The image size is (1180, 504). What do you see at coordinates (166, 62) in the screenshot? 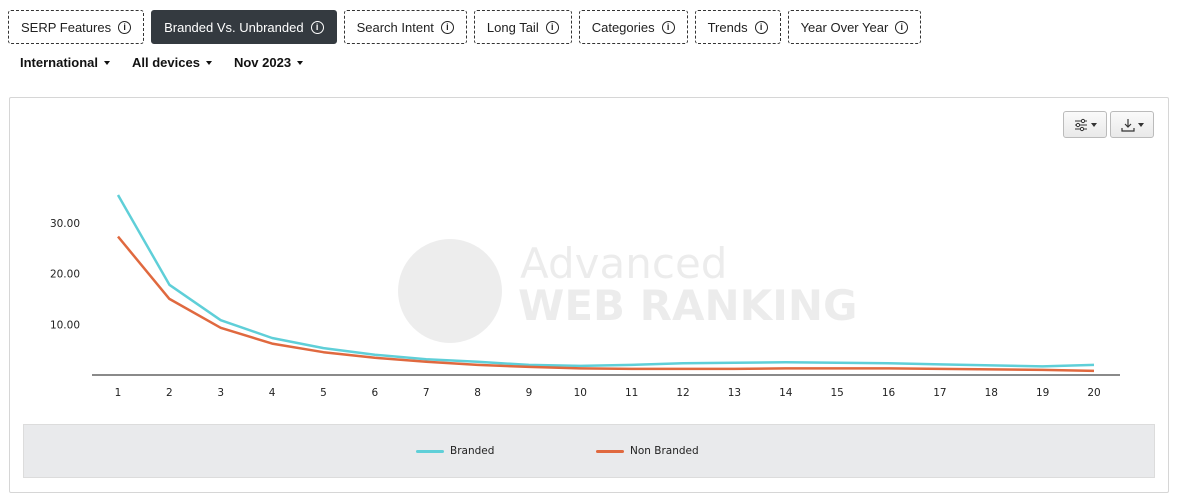
I see `device-value: All devices` at bounding box center [166, 62].